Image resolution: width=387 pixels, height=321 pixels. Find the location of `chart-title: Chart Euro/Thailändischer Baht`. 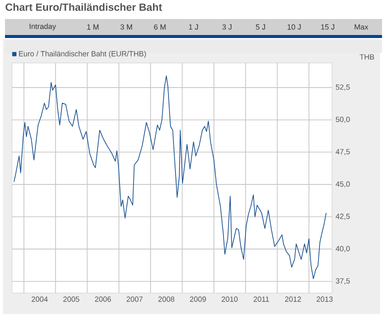

chart-title: Chart Euro/Thailändischer Baht is located at coordinates (84, 7).